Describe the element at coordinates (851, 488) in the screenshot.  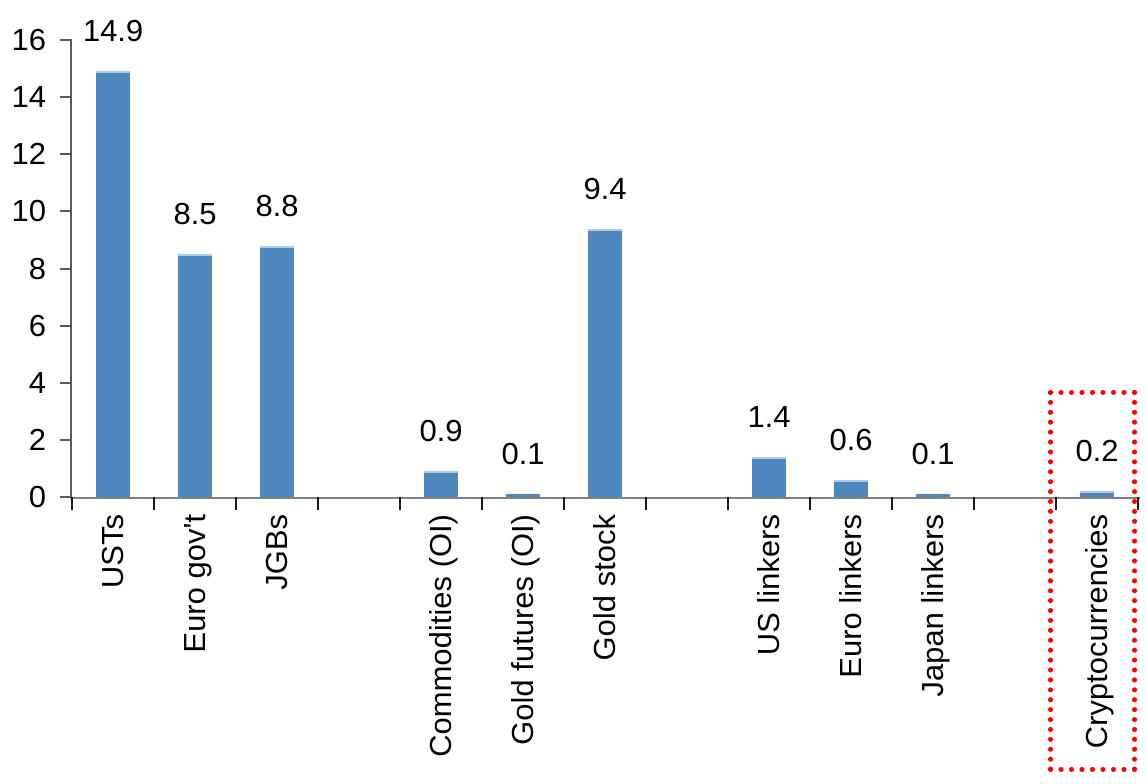
I see `bar-euro-linkers` at that location.